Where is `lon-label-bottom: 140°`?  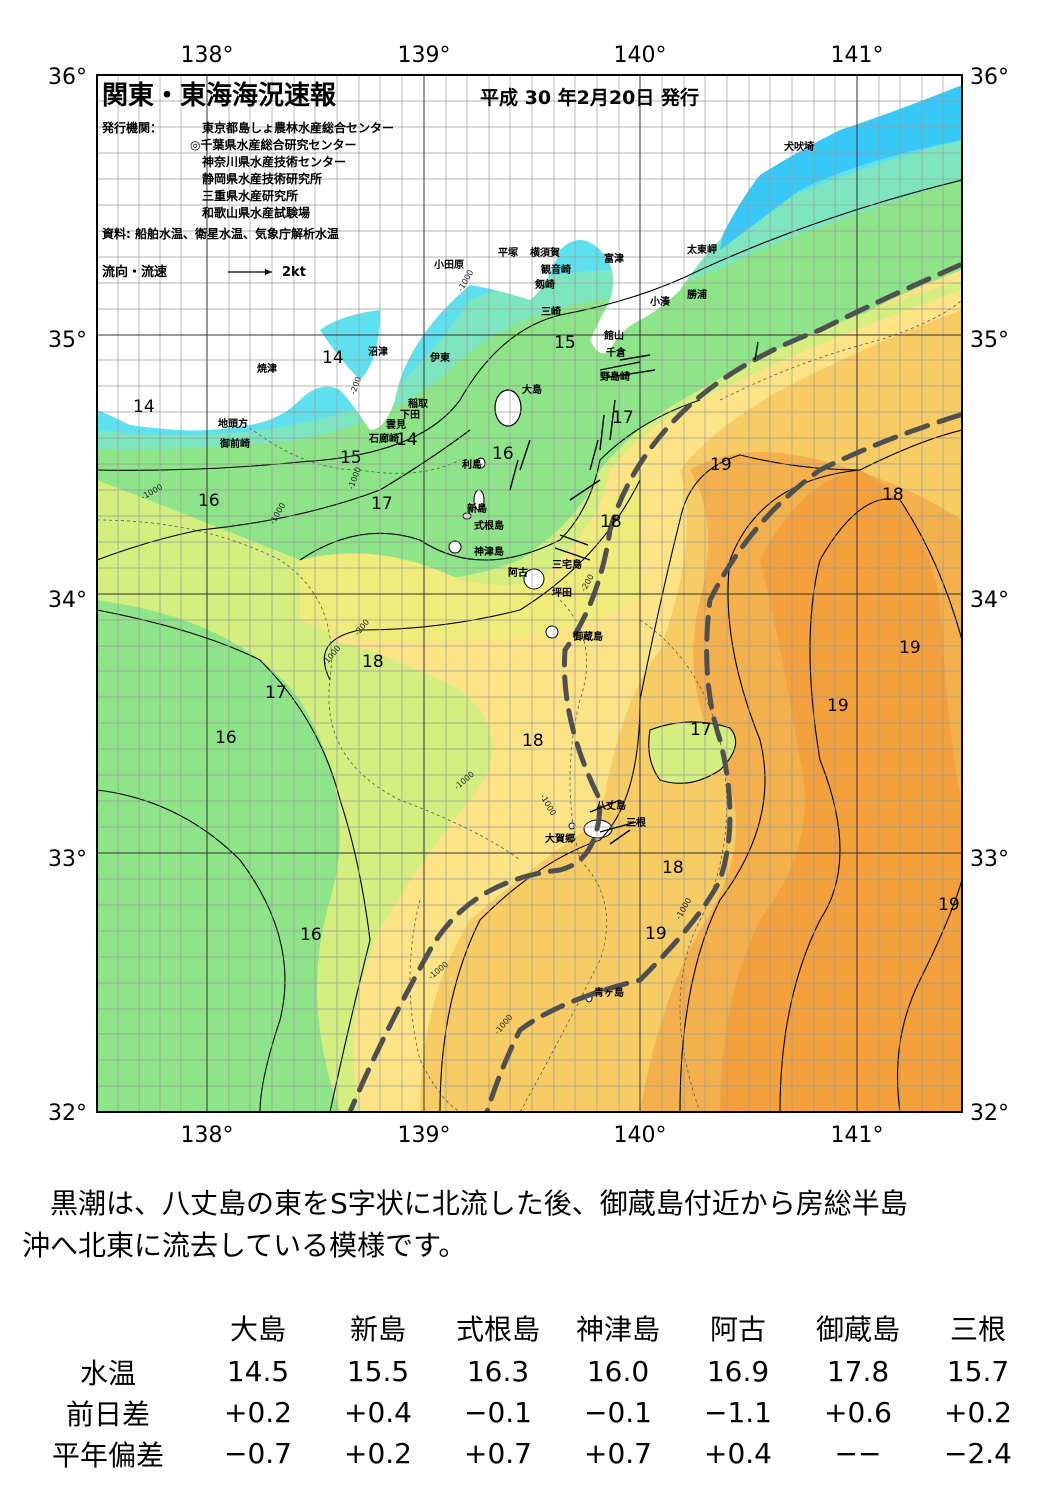
lon-label-bottom: 140° is located at coordinates (640, 1135).